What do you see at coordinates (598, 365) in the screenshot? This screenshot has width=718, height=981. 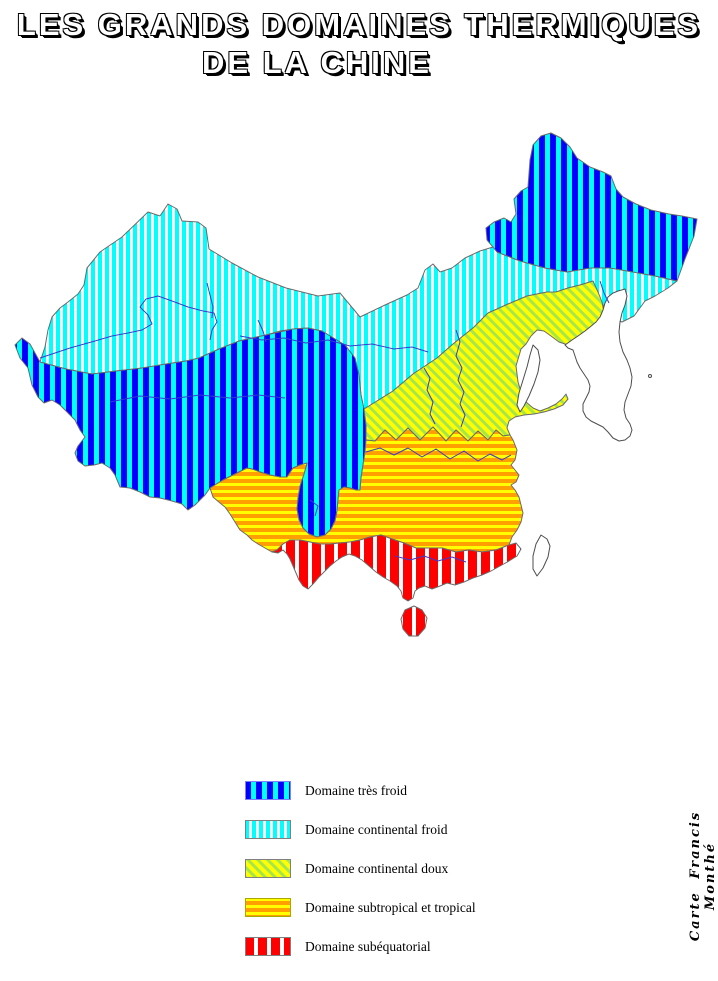 I see `outline-coree` at bounding box center [598, 365].